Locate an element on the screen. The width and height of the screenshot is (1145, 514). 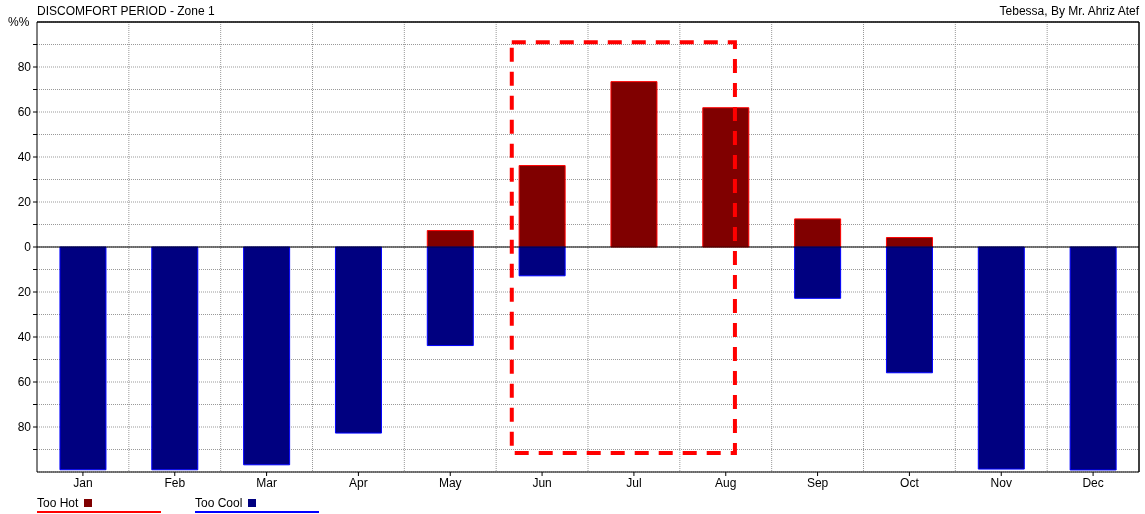
chart-title: DISCOMFORT PERIOD - Zone 1 is located at coordinates (126, 11).